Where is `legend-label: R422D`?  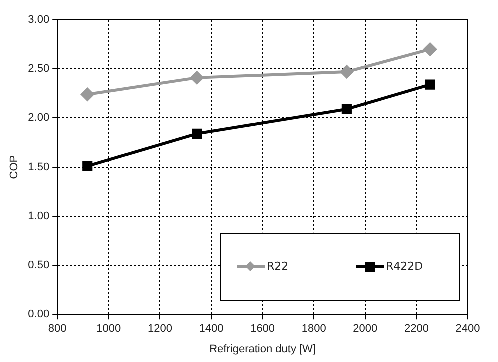 legend-label: R422D is located at coordinates (405, 267).